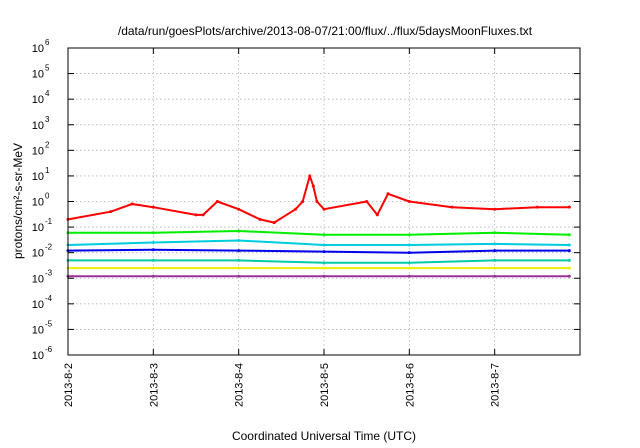 This screenshot has width=640, height=448. What do you see at coordinates (47, 68) in the screenshot?
I see `y-tick-exponent: 5` at bounding box center [47, 68].